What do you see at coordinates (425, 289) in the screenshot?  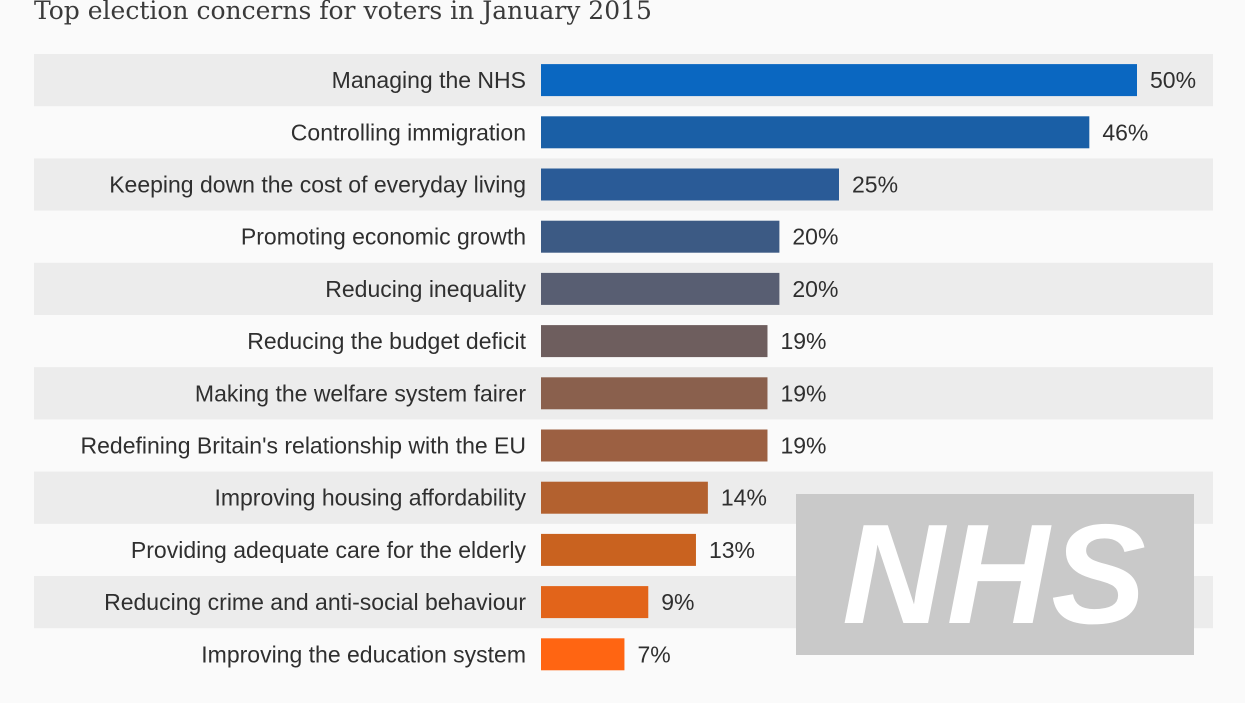 I see `category-label: Reducing inequality` at bounding box center [425, 289].